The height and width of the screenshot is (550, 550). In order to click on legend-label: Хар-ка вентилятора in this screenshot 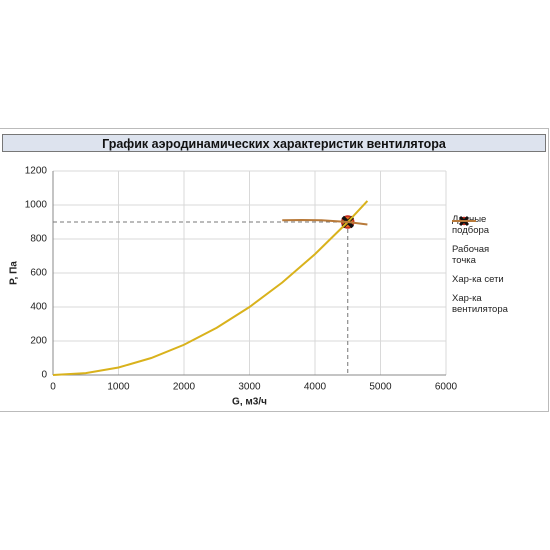, I will do `click(480, 304)`.